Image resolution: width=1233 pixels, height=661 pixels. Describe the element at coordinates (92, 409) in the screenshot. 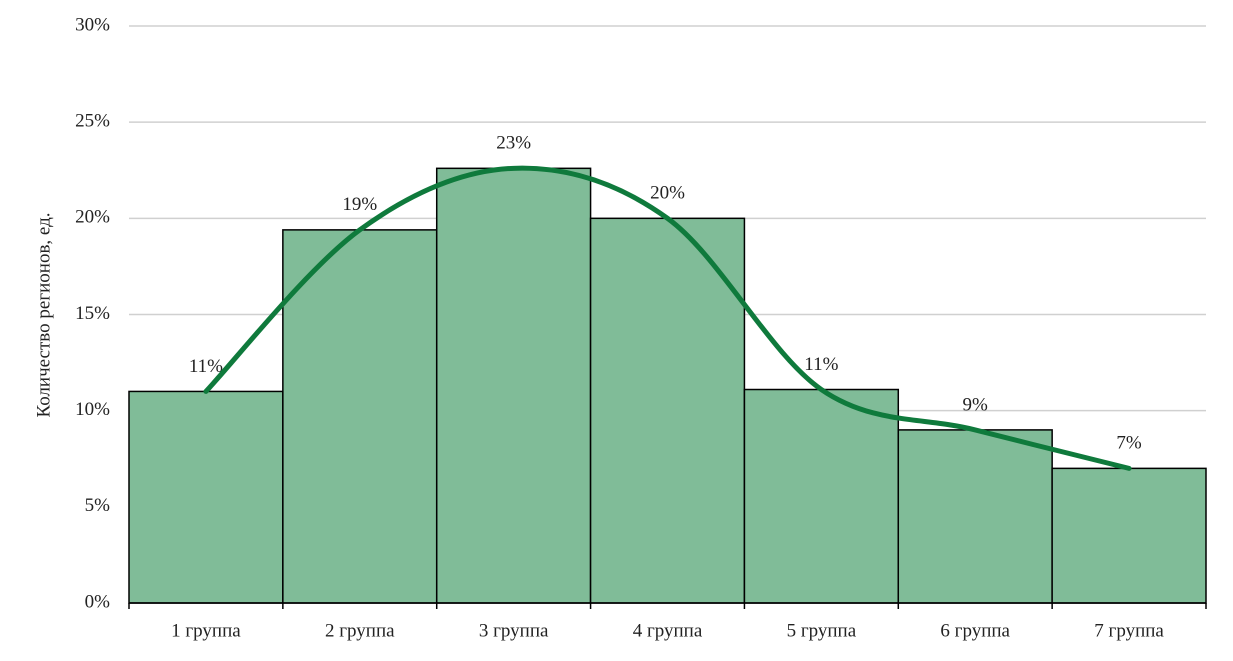

I see `y-tick-label: 10%` at that location.